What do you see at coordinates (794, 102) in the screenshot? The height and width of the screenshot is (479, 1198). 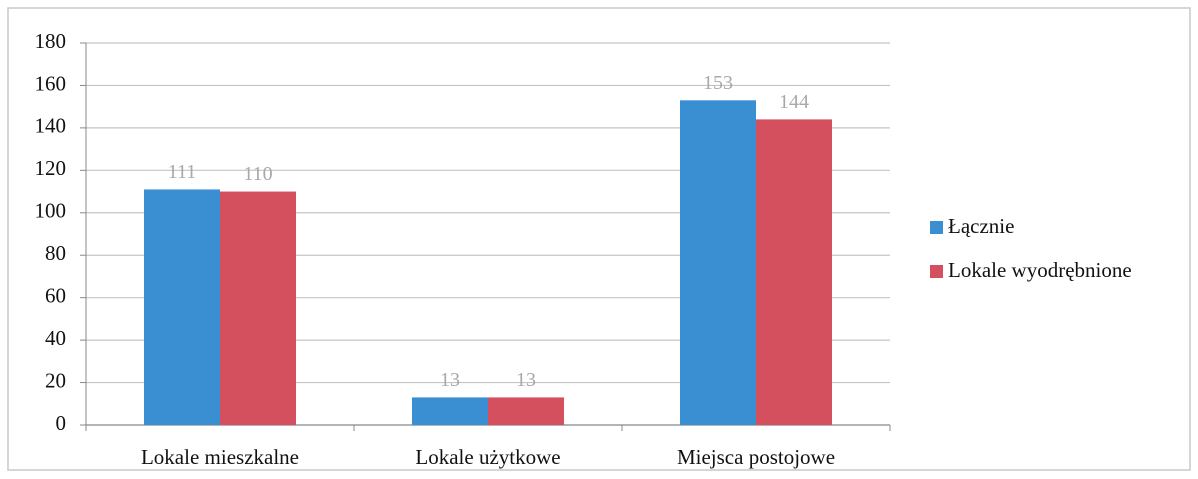 I see `value-label: 144` at bounding box center [794, 102].